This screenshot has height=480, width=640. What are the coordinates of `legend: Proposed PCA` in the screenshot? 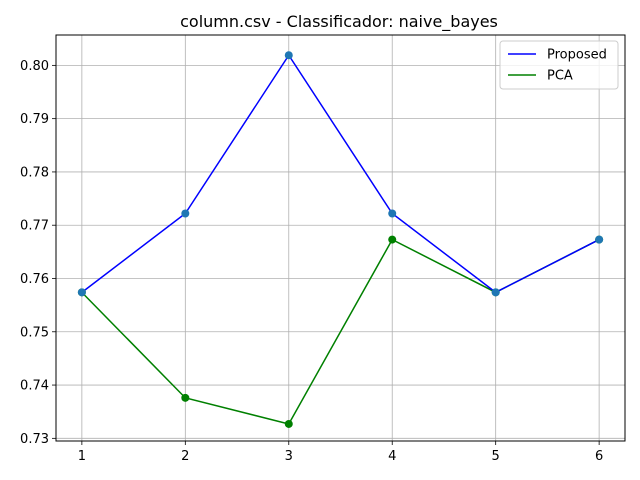 It's located at (559, 65).